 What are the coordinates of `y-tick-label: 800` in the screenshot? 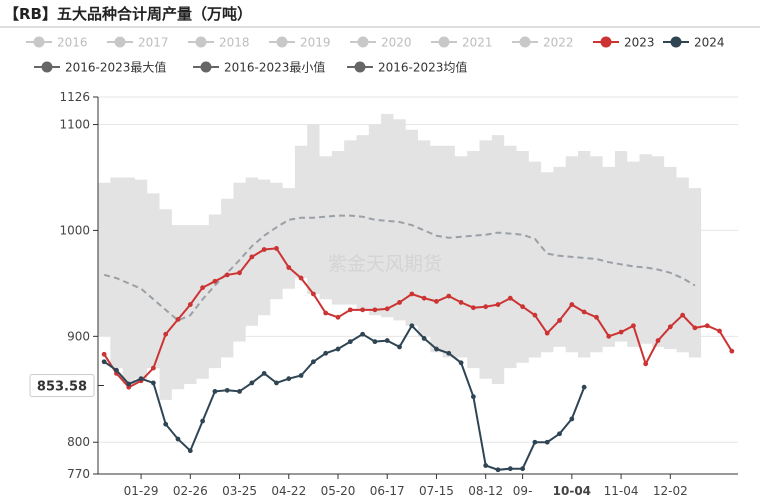 It's located at (78, 442).